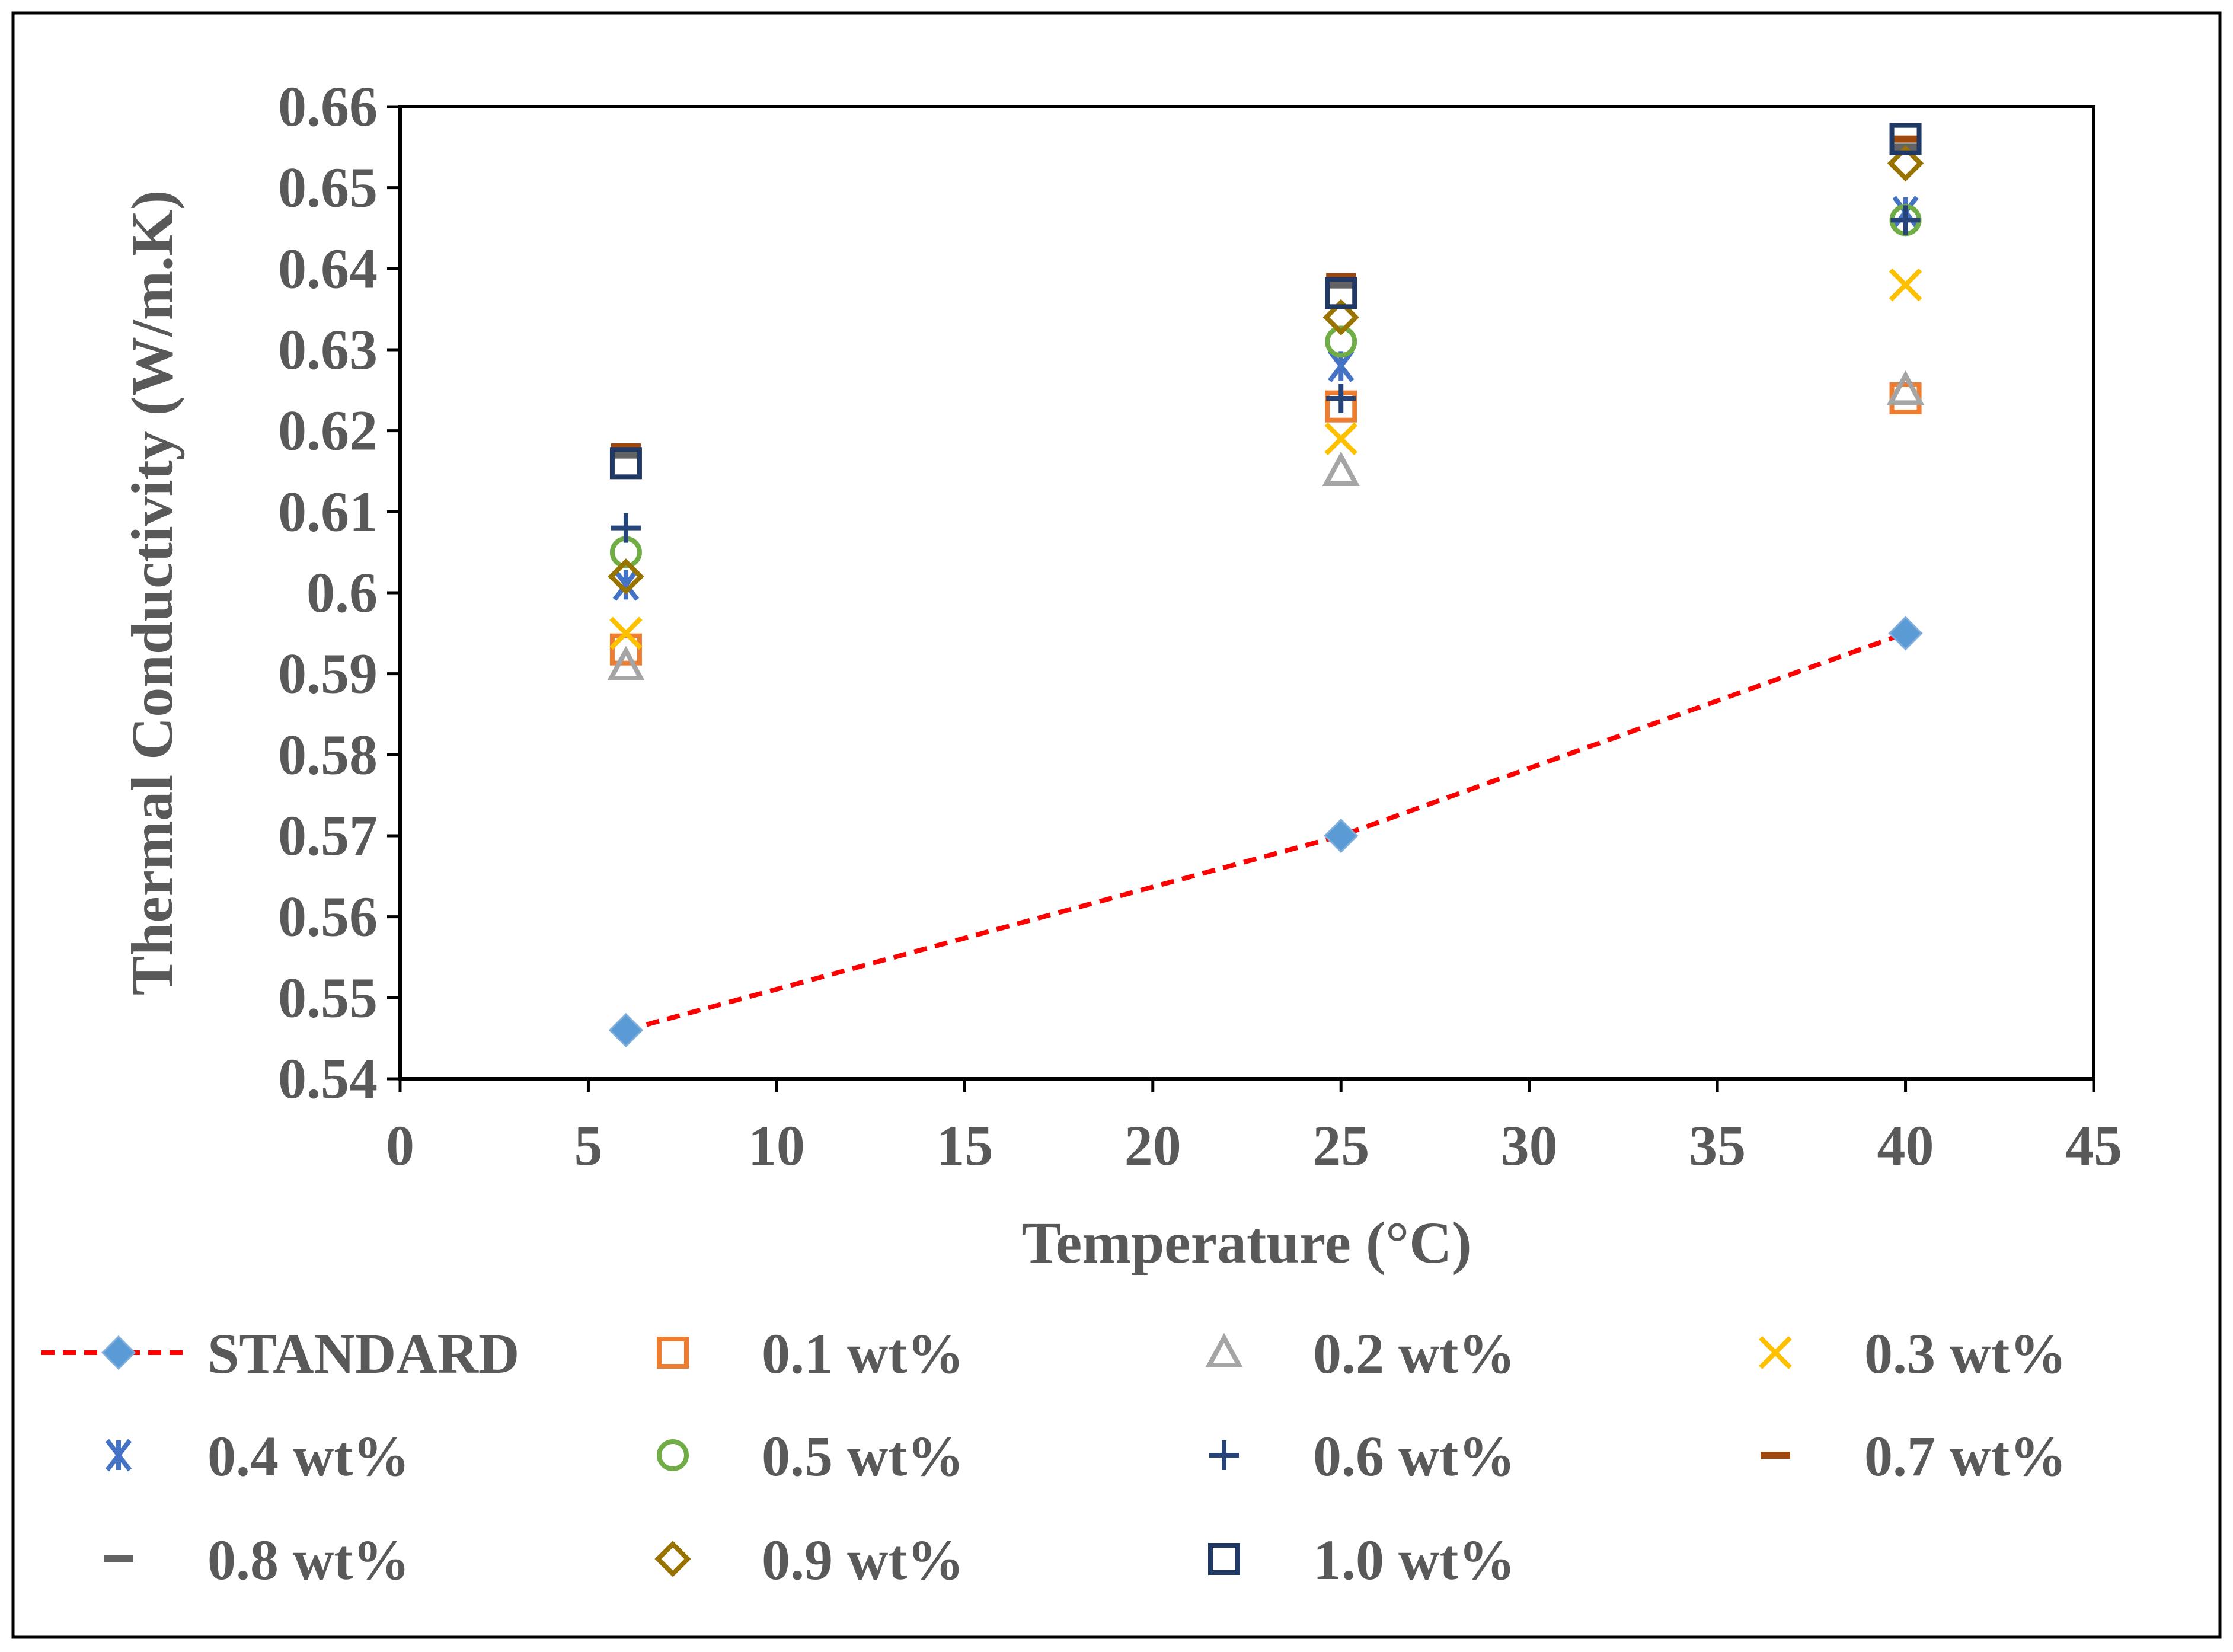 The width and height of the screenshot is (2233, 1652). Describe the element at coordinates (964, 1146) in the screenshot. I see `x-tick-label: 15` at that location.